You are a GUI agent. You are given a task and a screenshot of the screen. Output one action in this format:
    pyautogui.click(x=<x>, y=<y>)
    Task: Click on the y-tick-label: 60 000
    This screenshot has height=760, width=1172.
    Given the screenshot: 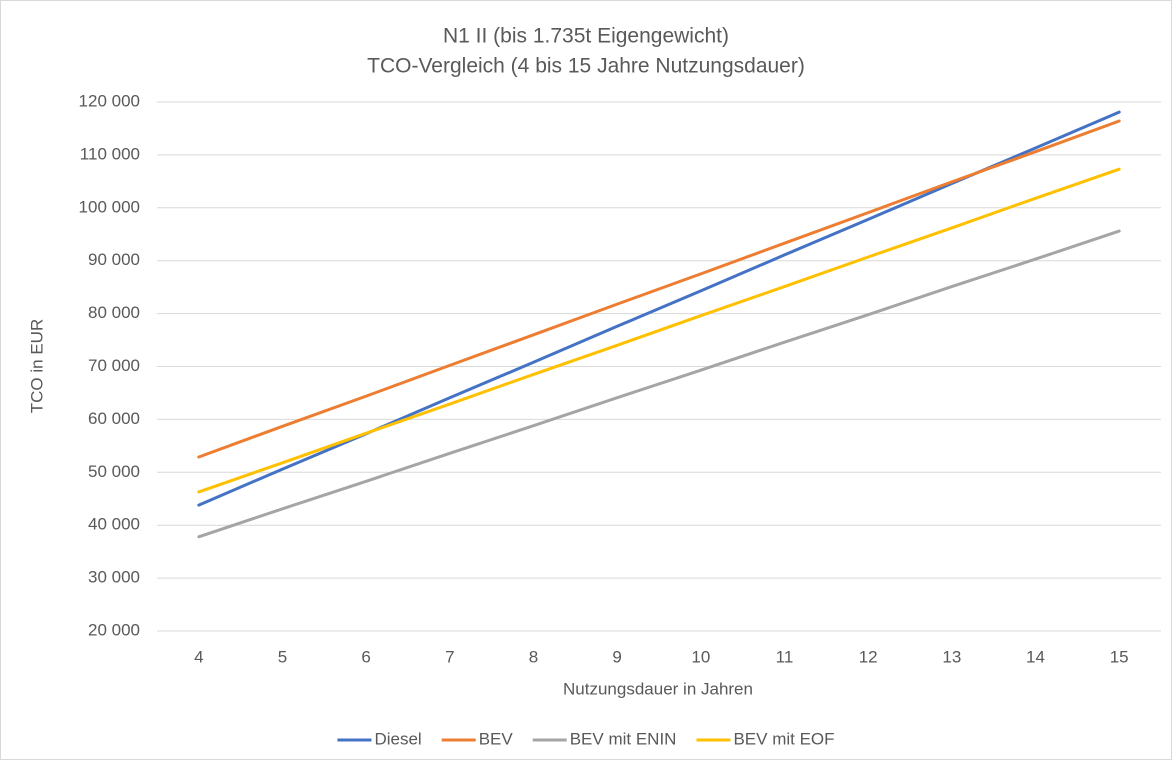 What is the action you would take?
    pyautogui.click(x=114, y=418)
    